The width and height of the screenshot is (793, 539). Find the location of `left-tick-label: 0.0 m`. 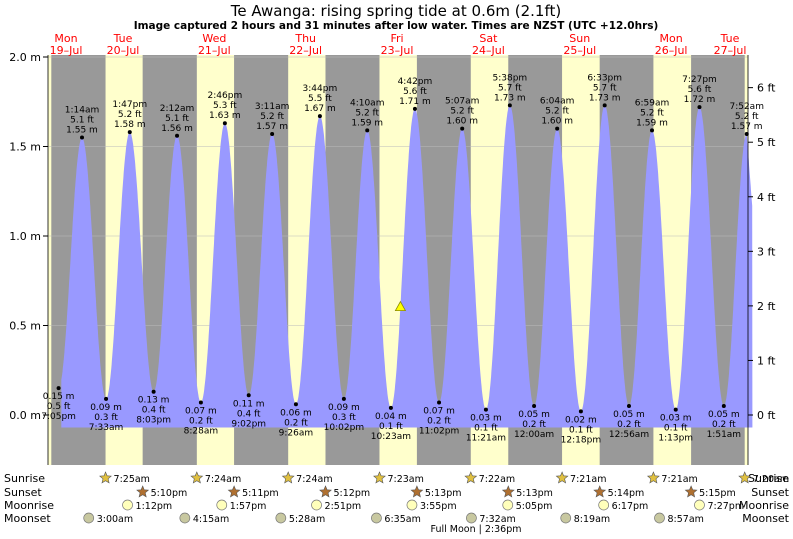

left-tick-label: 0.0 m is located at coordinates (25, 415).